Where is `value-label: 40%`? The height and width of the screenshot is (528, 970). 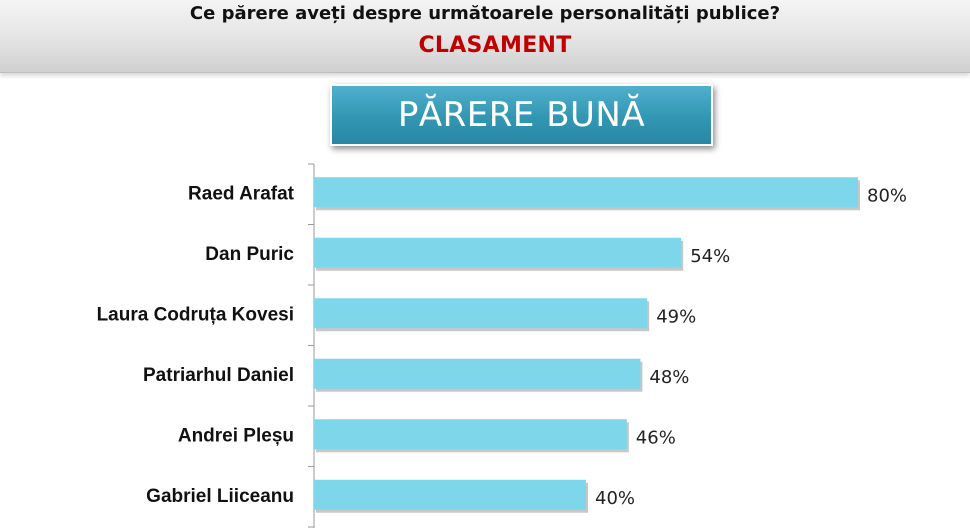 value-label: 40% is located at coordinates (615, 498).